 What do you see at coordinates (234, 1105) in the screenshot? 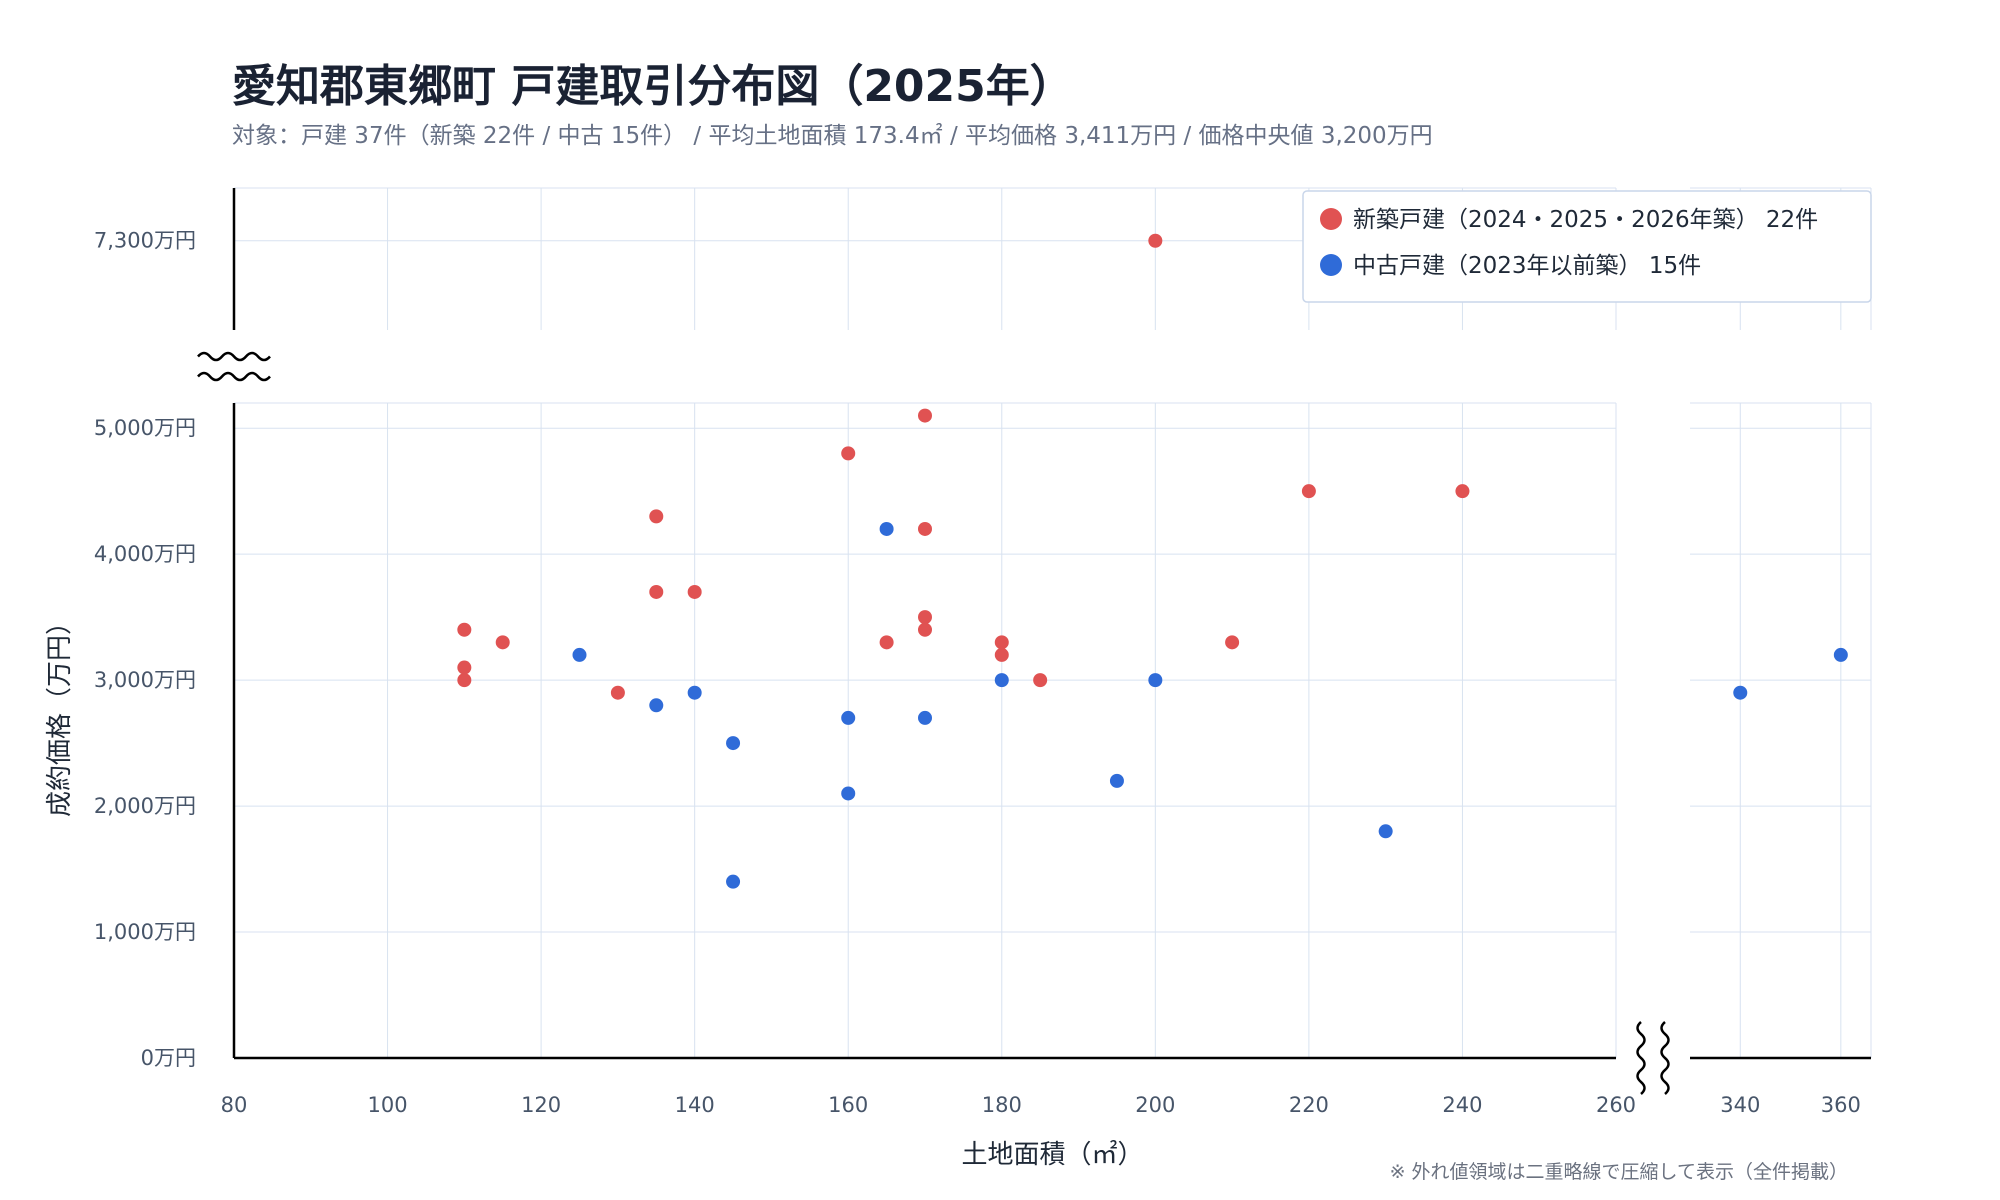
I see `x-tick-label: 80` at bounding box center [234, 1105].